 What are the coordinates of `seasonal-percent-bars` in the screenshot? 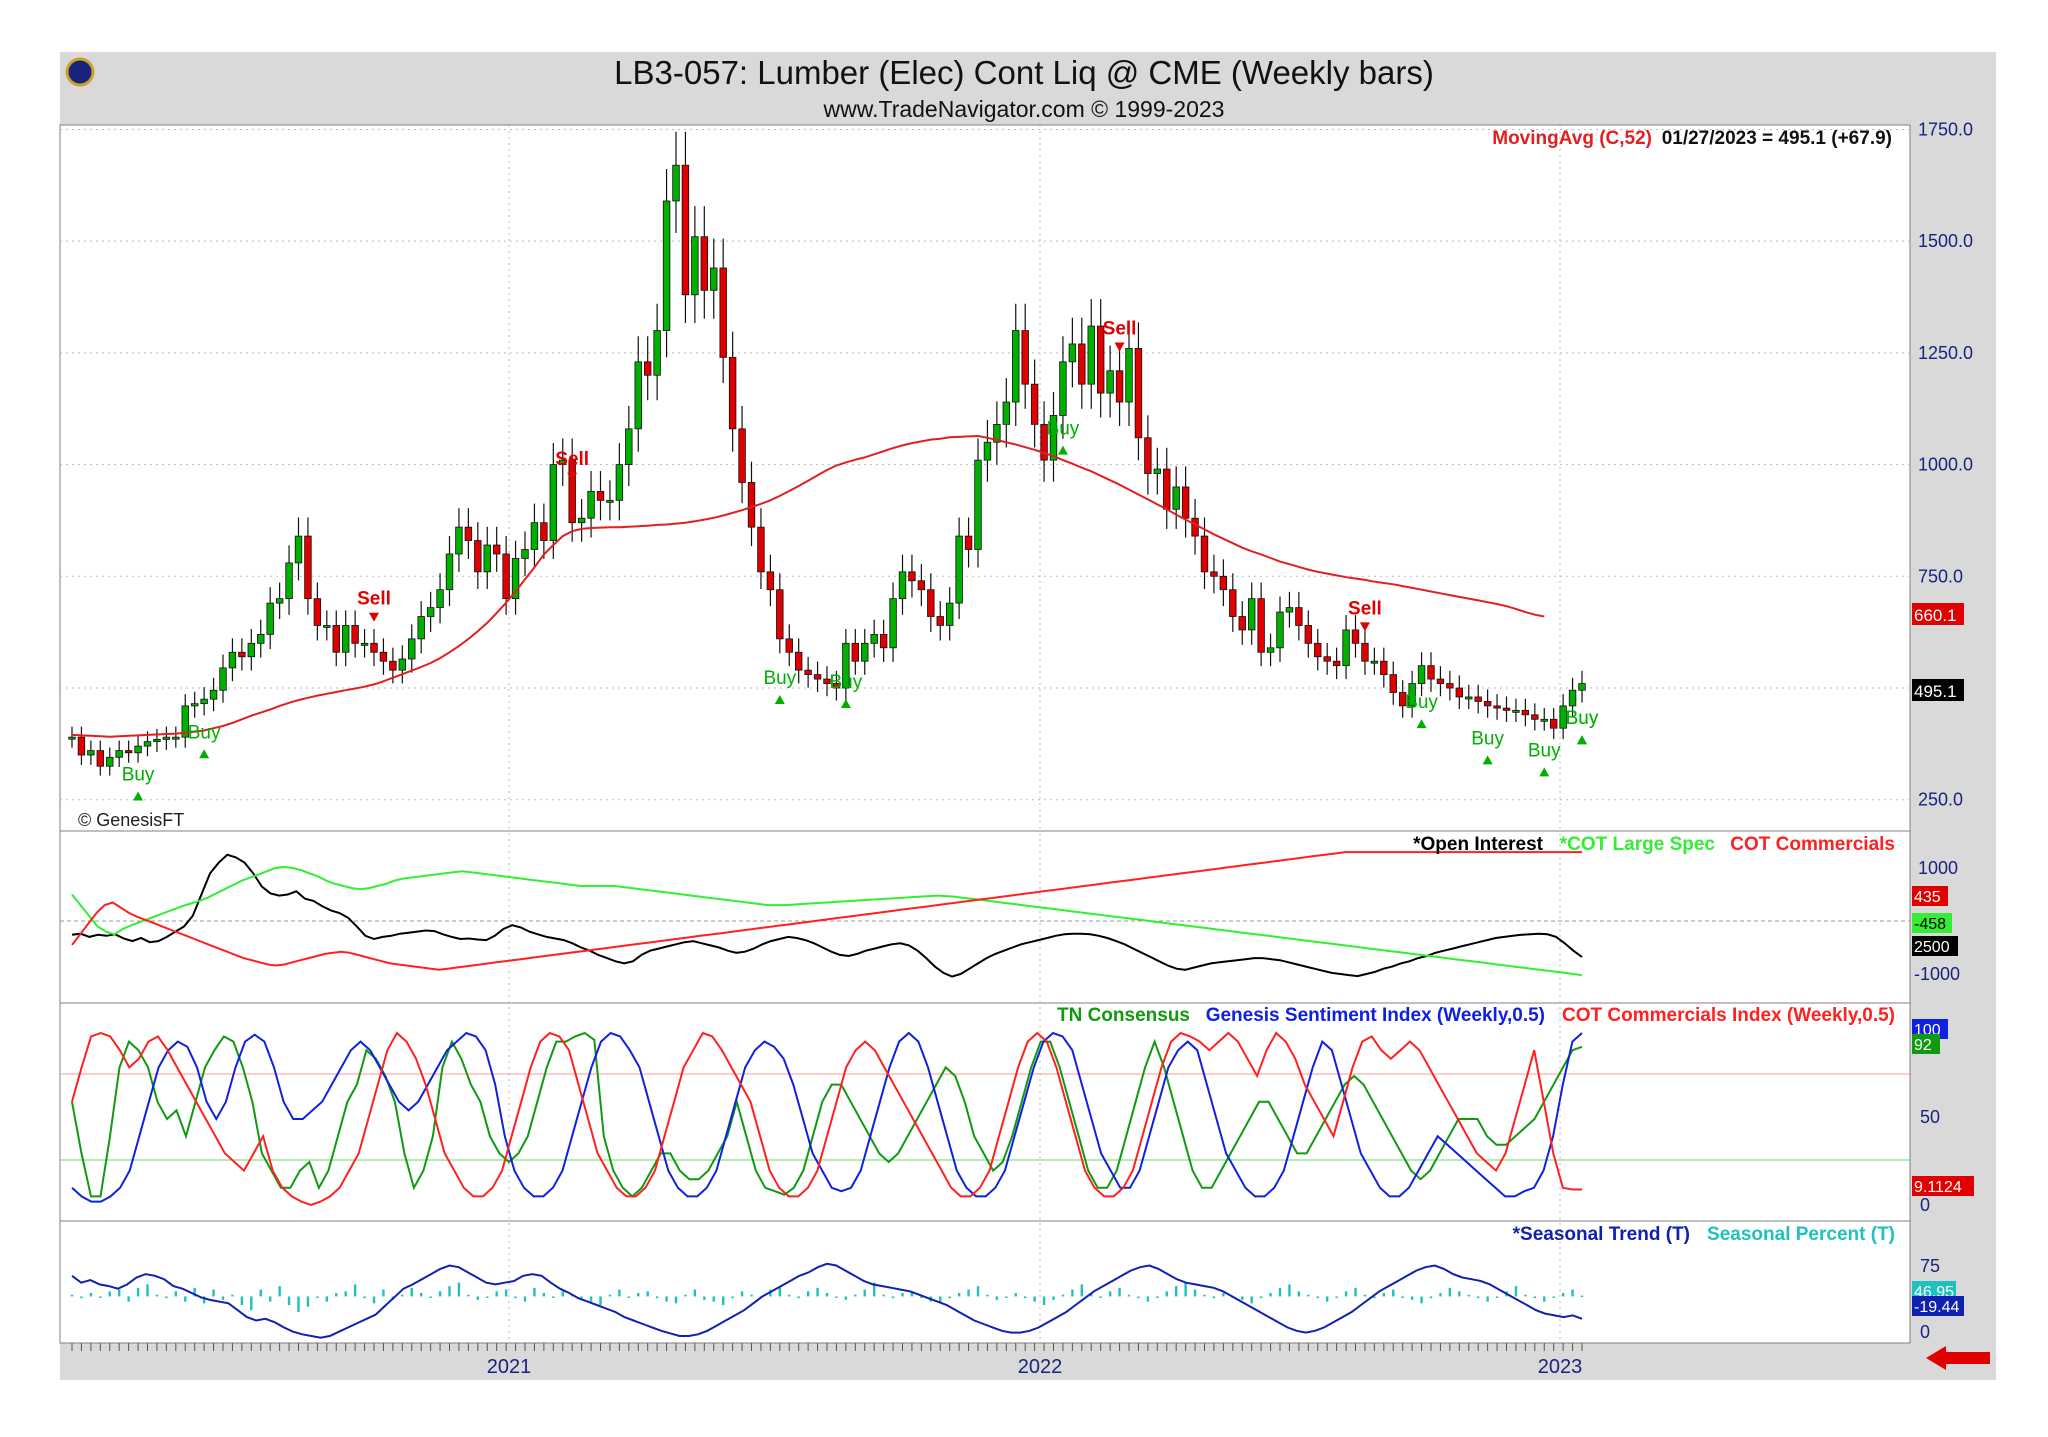 It's located at (827, 1297).